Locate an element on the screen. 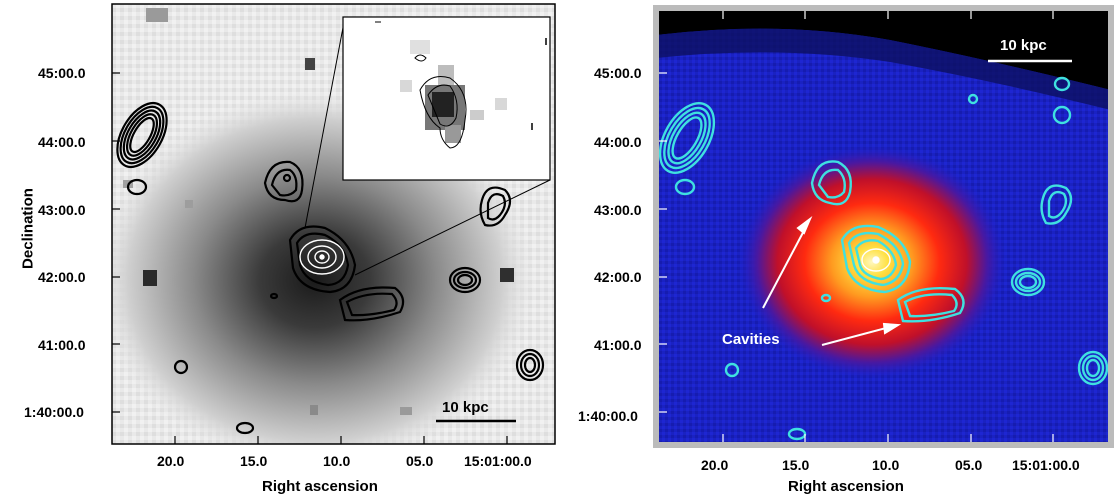 This screenshot has width=1117, height=504. right-xtick-4: 15:01:00.0 is located at coordinates (1046, 465).